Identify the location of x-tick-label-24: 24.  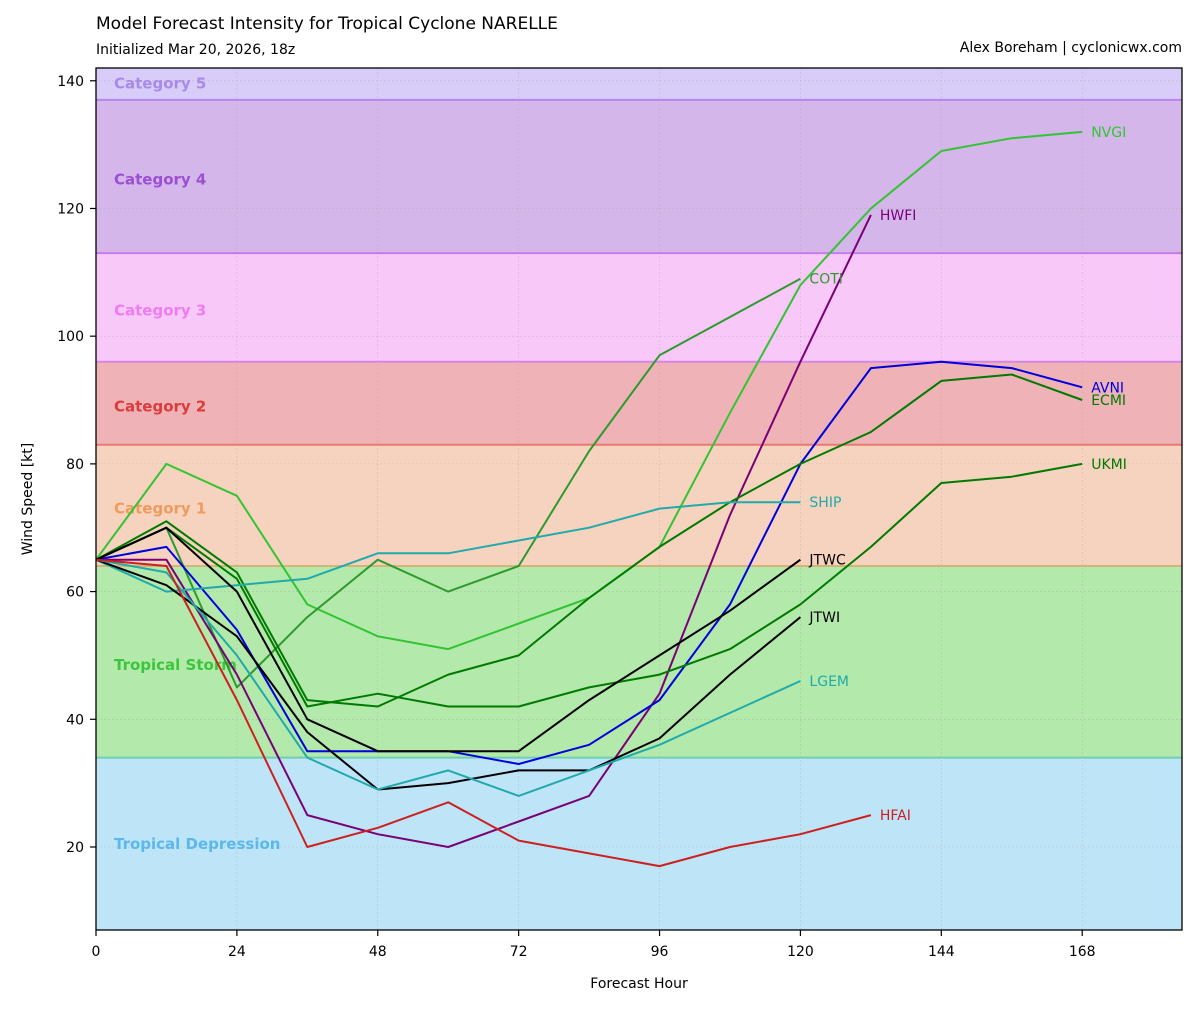
(237, 952).